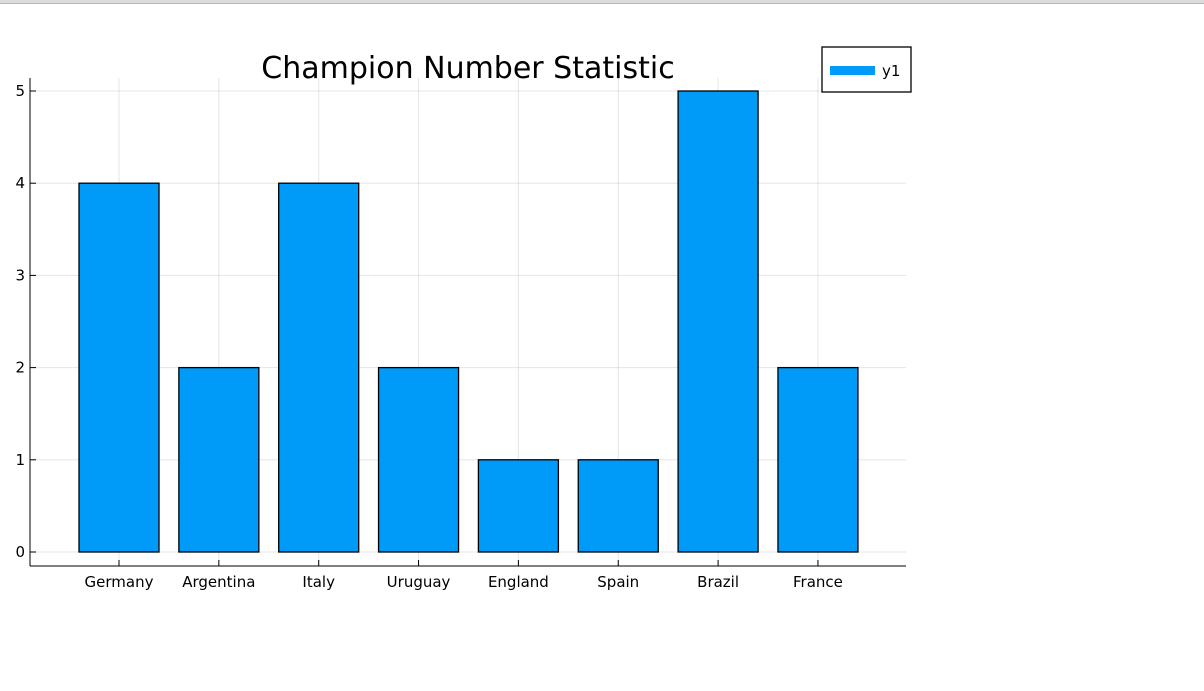 This screenshot has width=1204, height=691. What do you see at coordinates (518, 506) in the screenshot?
I see `bar-england` at bounding box center [518, 506].